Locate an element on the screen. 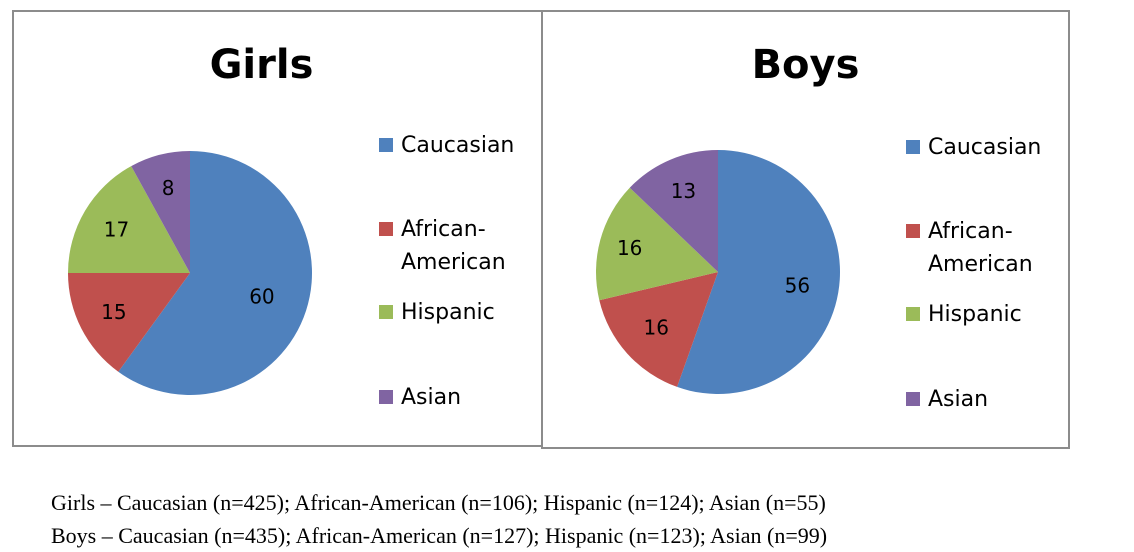 The width and height of the screenshot is (1134, 552). boys-slice-african-american is located at coordinates (658, 329).